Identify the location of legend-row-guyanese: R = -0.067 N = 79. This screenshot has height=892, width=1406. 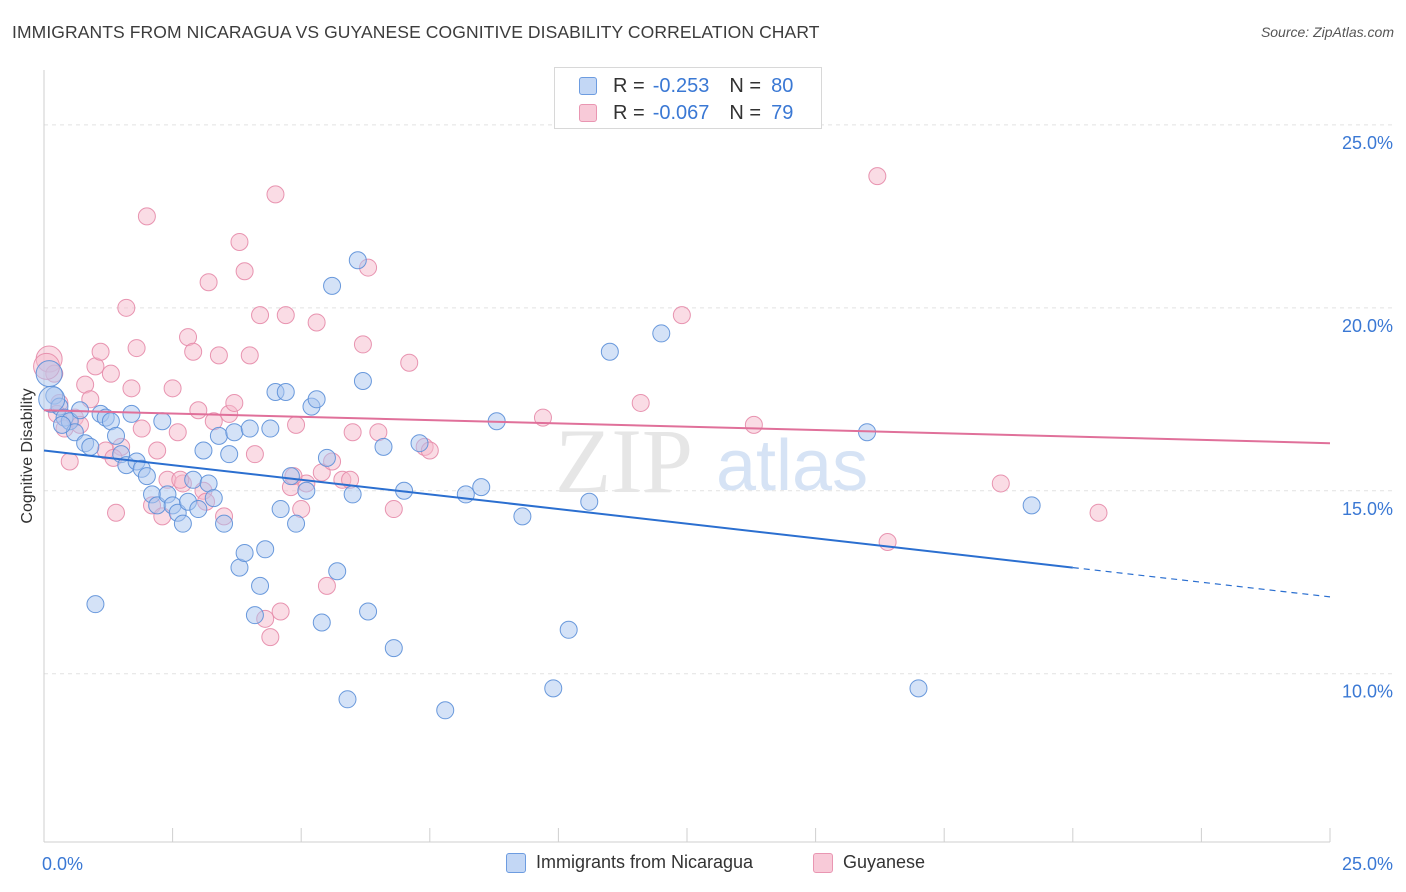
(686, 113).